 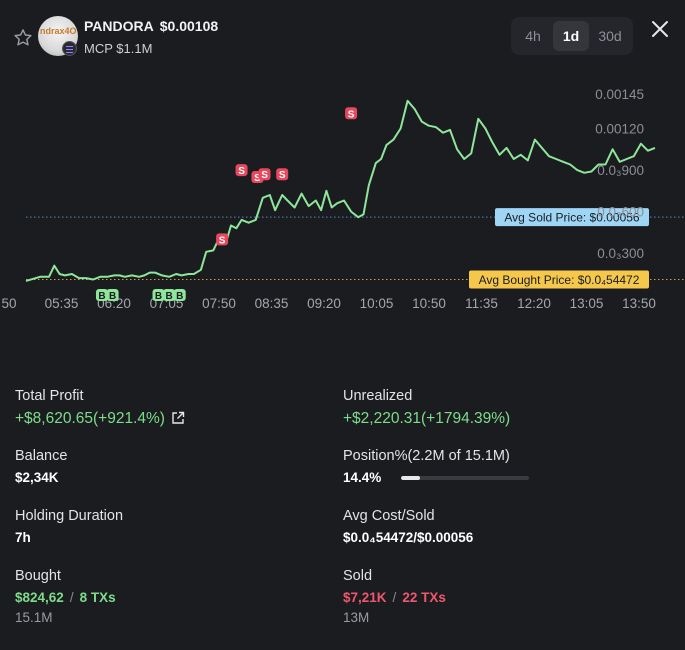 I want to click on star-outline-icon, so click(x=23, y=38).